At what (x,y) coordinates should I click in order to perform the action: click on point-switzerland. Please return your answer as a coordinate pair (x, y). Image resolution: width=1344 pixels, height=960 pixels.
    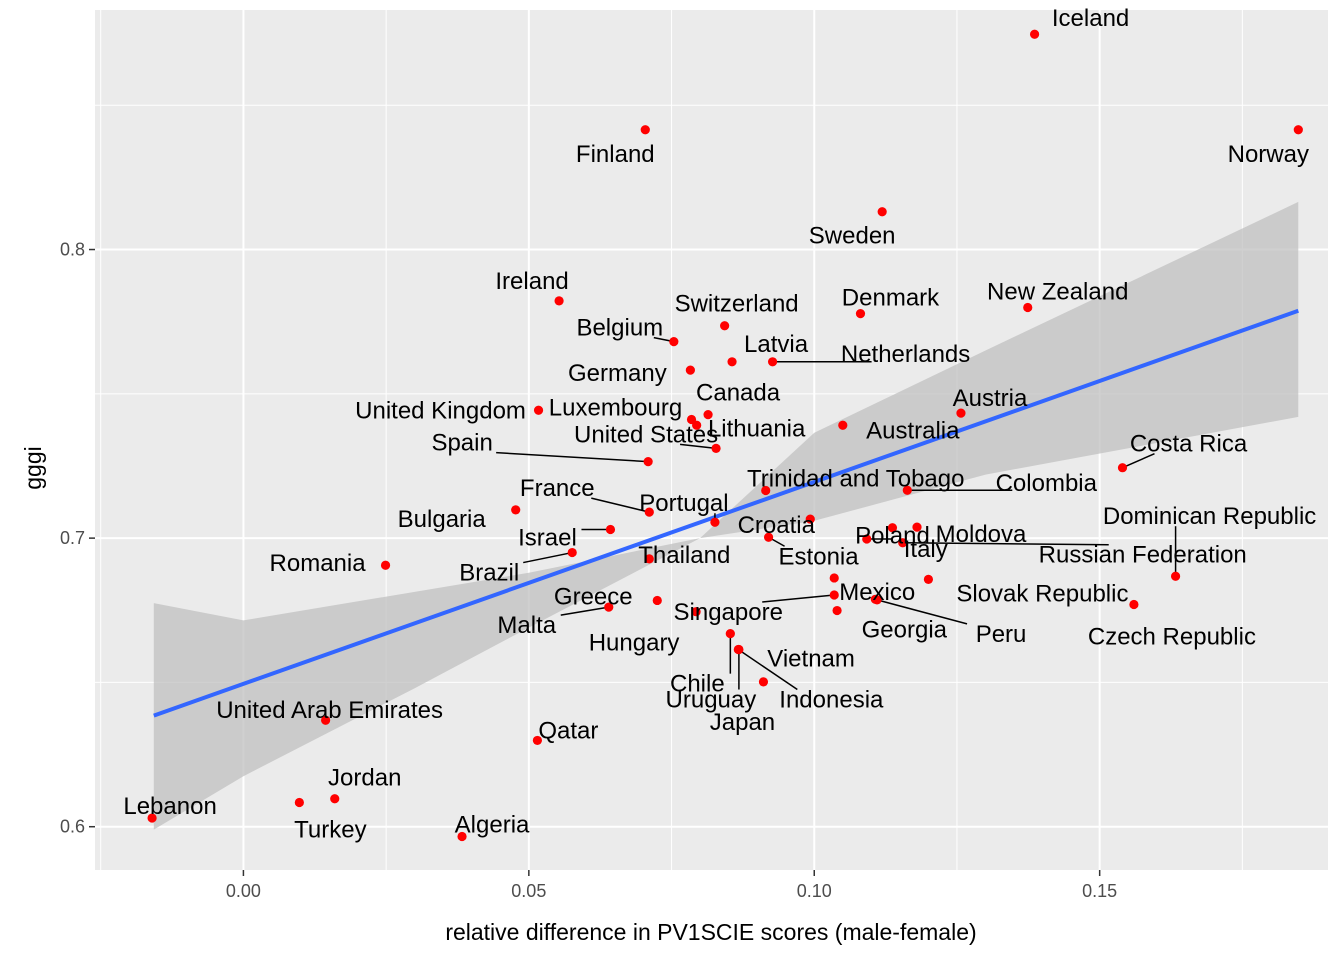
    Looking at the image, I should click on (725, 326).